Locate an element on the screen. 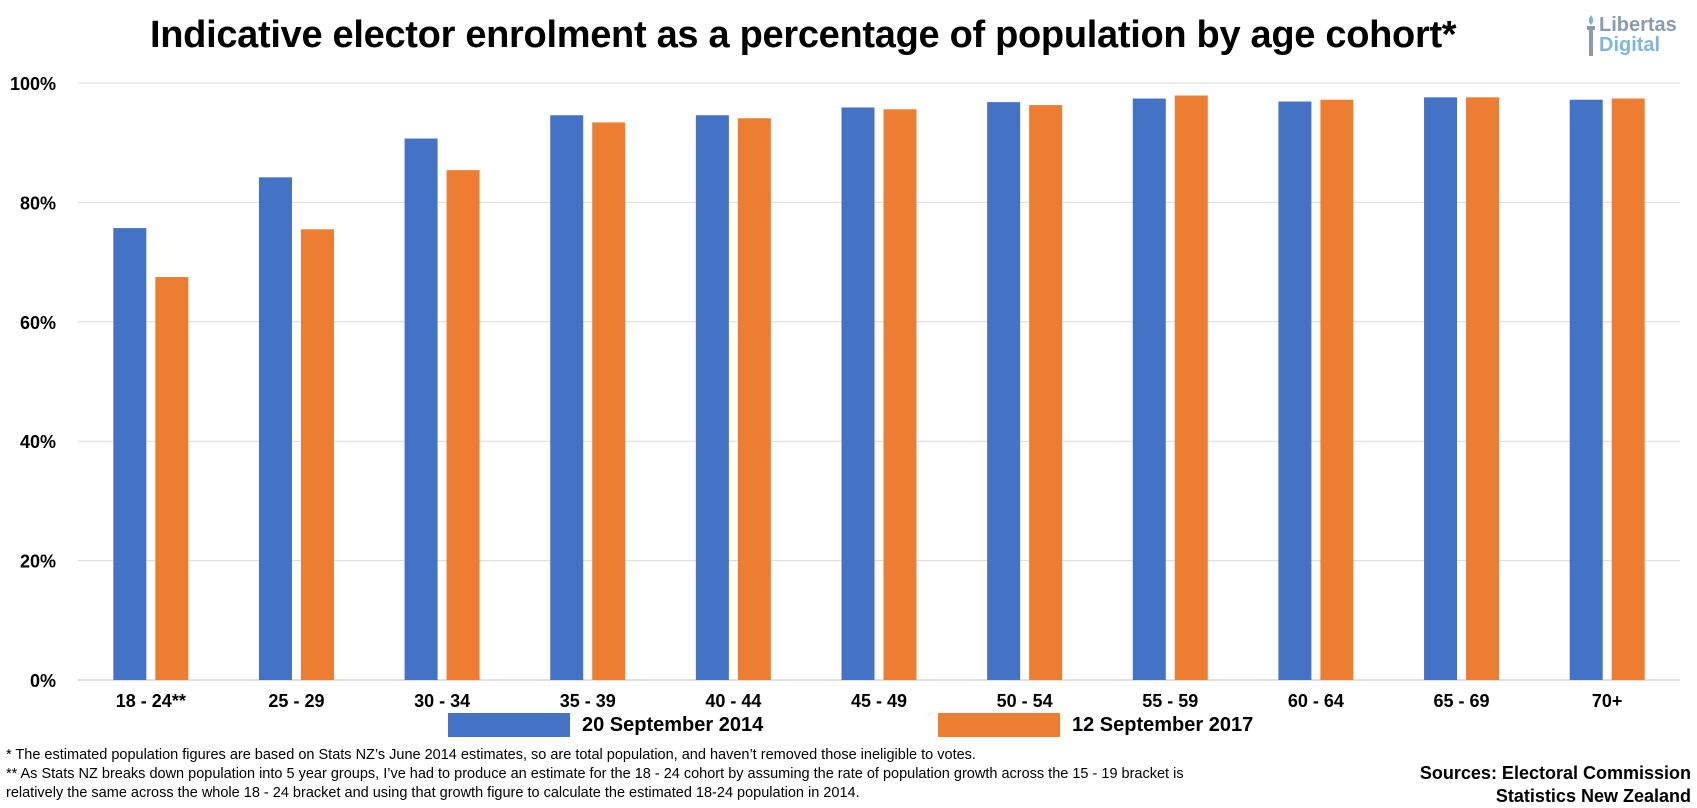 This screenshot has width=1697, height=808. y-tick-label: 20% is located at coordinates (38, 562).